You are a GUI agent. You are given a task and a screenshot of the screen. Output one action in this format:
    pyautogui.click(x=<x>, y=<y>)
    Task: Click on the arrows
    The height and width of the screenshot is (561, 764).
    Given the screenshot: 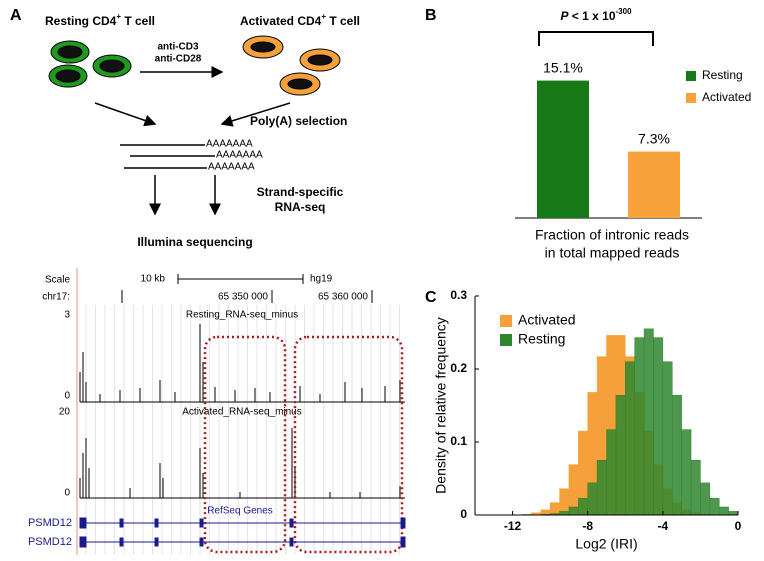 What is the action you would take?
    pyautogui.click(x=192, y=141)
    